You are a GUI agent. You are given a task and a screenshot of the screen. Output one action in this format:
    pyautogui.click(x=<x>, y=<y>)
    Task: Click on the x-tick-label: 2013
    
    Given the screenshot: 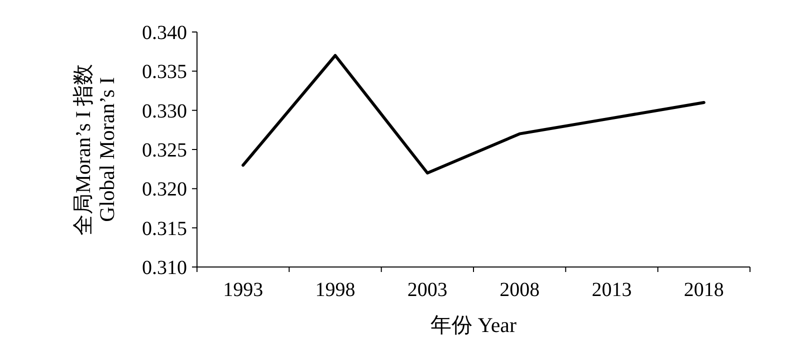 What is the action you would take?
    pyautogui.click(x=612, y=290)
    